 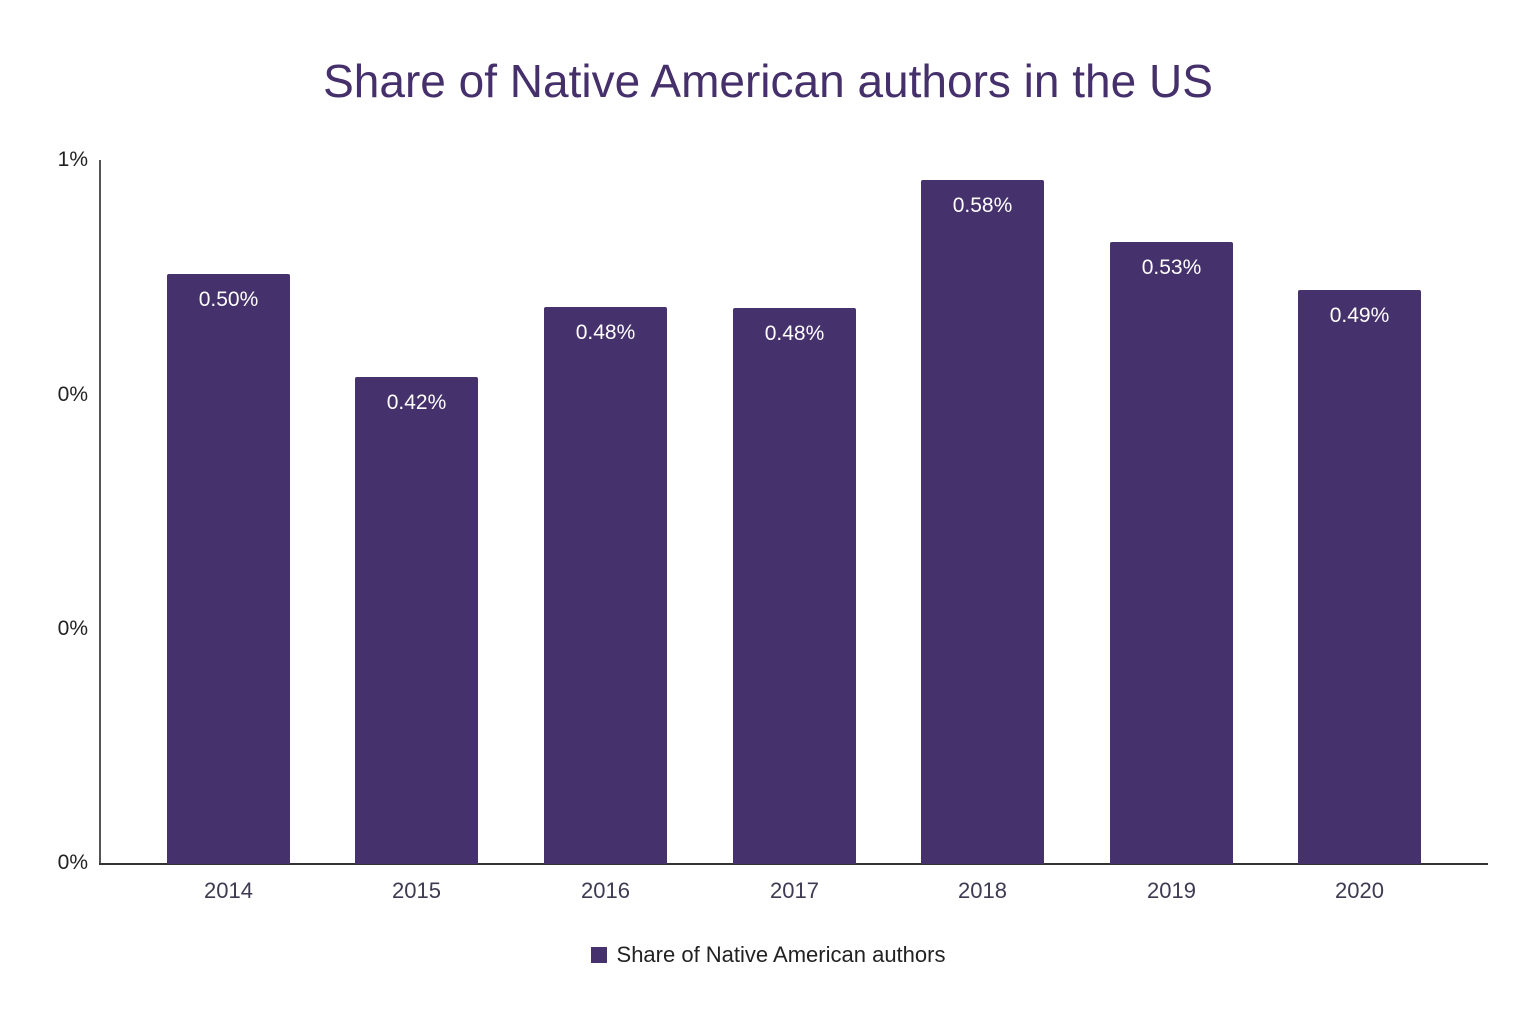 What do you see at coordinates (781, 954) in the screenshot?
I see `legend-label: Share of Native American authors` at bounding box center [781, 954].